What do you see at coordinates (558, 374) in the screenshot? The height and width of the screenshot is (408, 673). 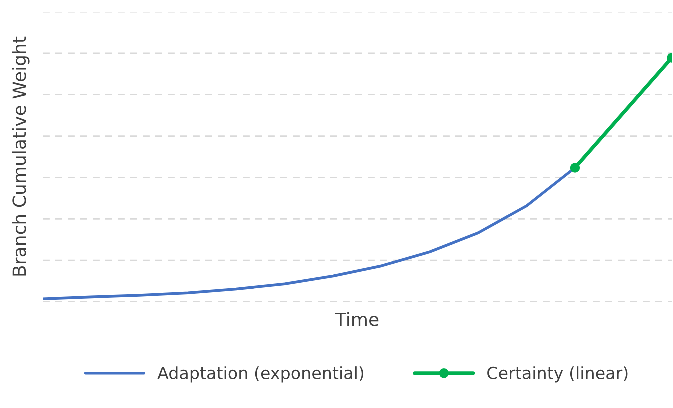 I see `legend-label: Certainty (linear)` at bounding box center [558, 374].